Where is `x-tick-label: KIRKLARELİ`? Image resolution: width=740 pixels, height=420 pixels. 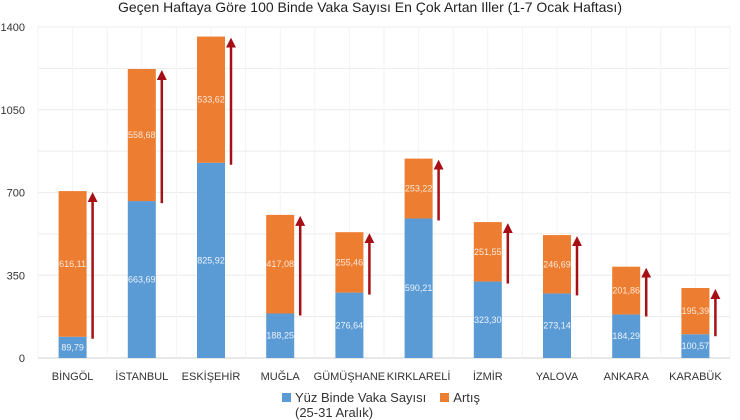
x-tick-label: KIRKLARELİ is located at coordinates (419, 376).